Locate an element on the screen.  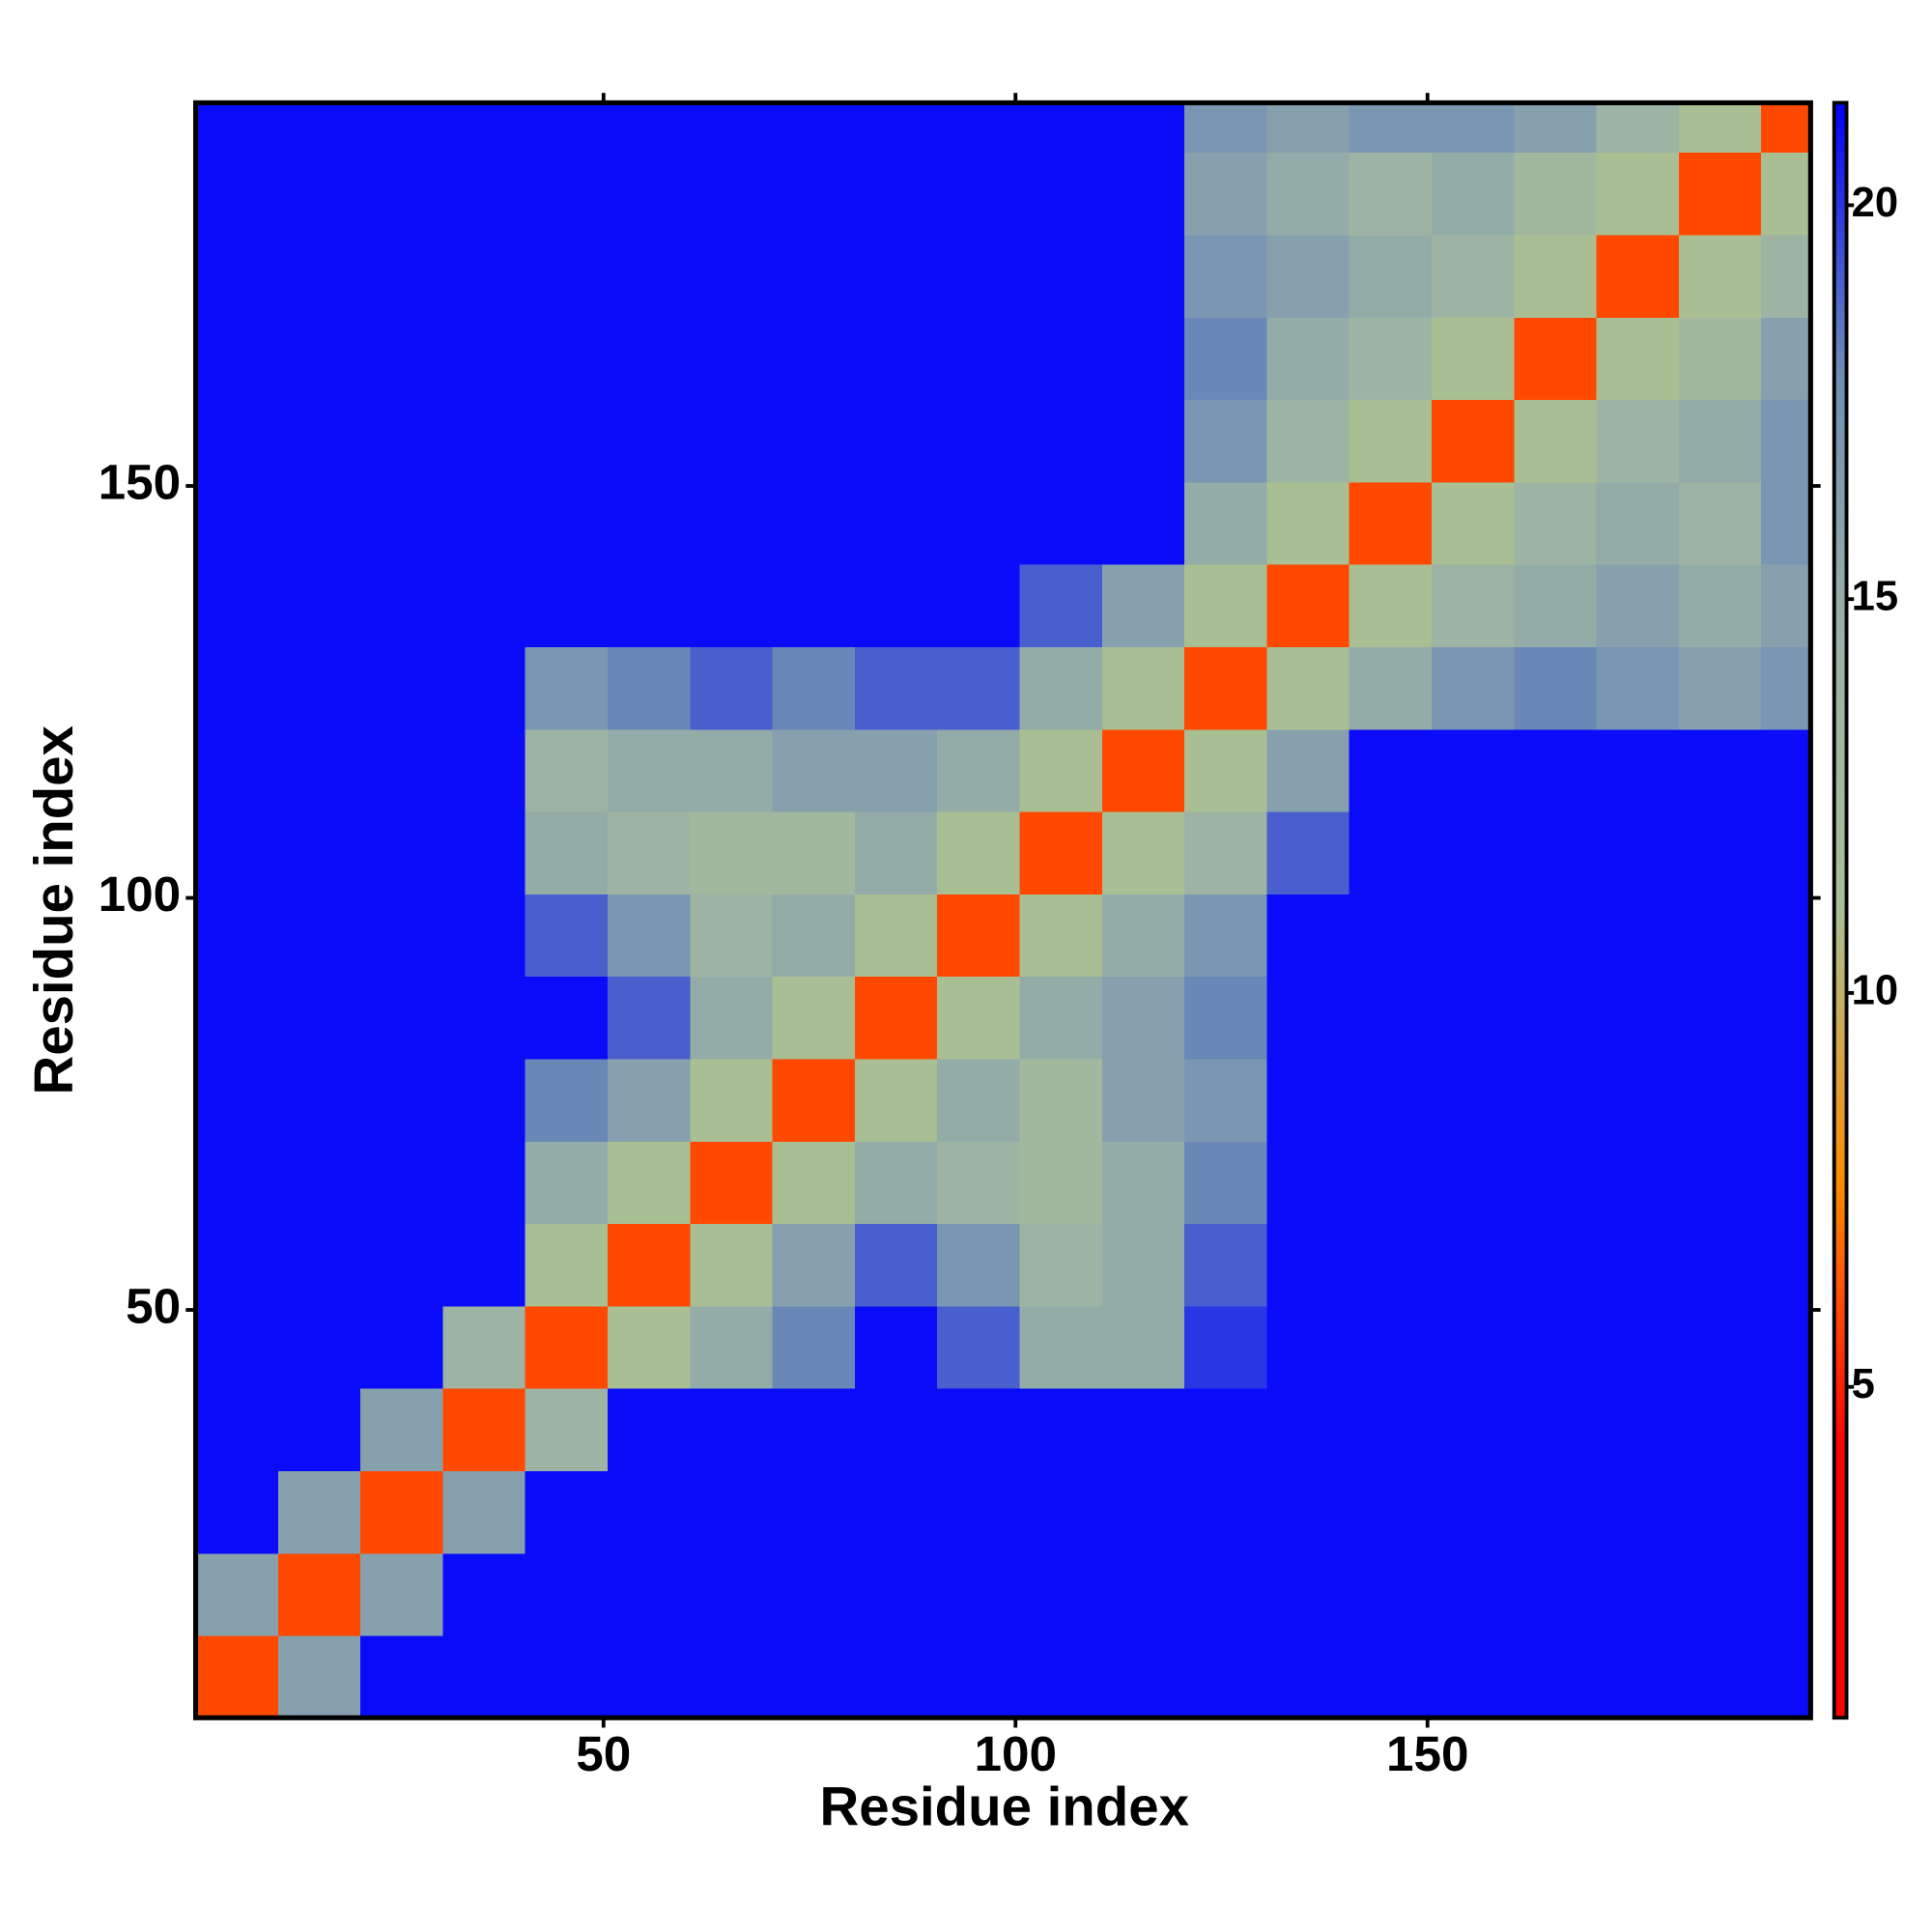
colorbar-tick-label: 15 is located at coordinates (1875, 597).